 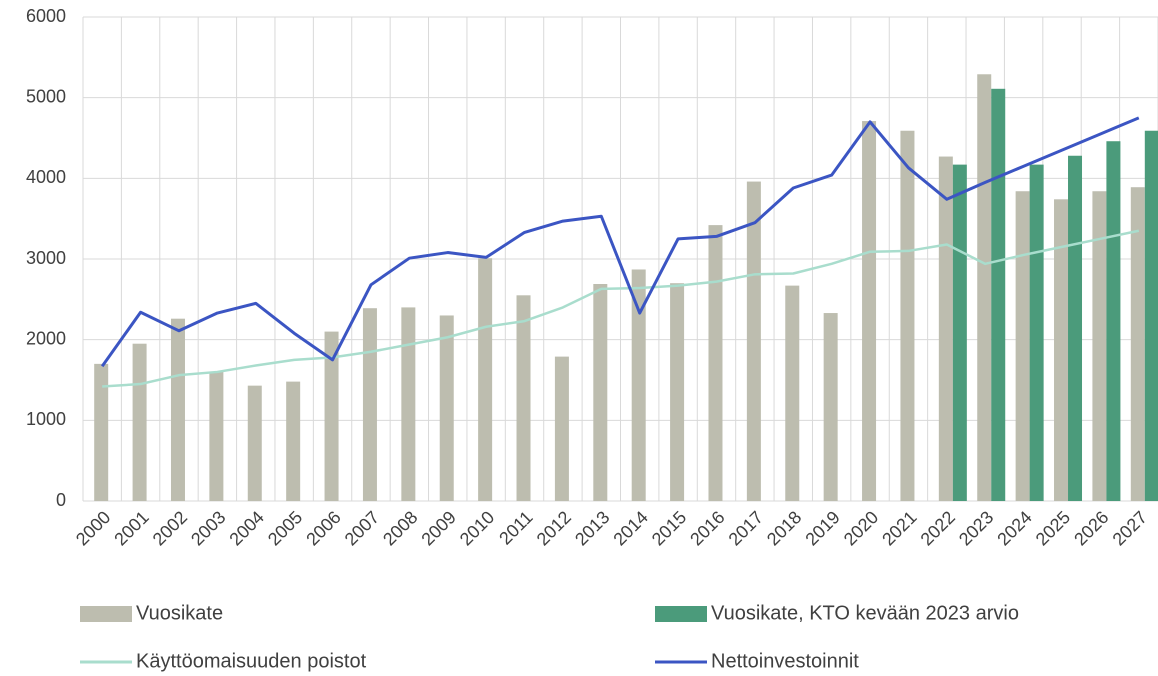 What do you see at coordinates (865, 613) in the screenshot?
I see `legend-label: Vuosikate, KTO kevään 2023 arvio` at bounding box center [865, 613].